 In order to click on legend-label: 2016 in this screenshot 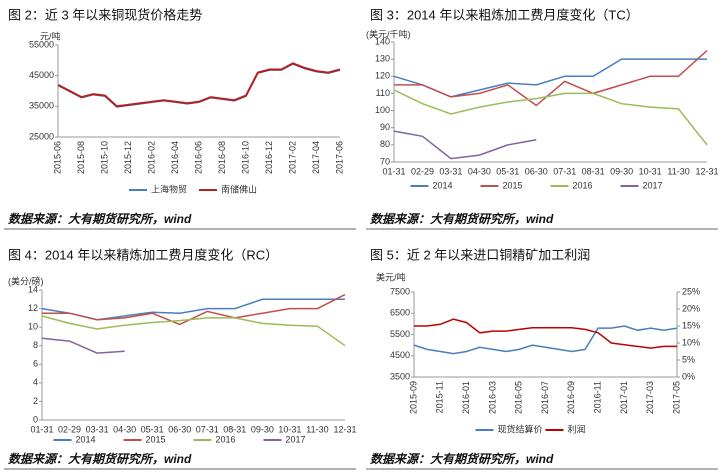, I will do `click(583, 185)`.